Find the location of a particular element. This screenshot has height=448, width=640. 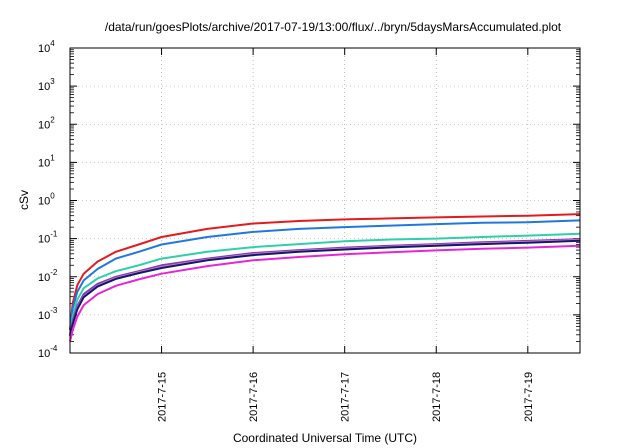

y-tick-label: 10³ is located at coordinates (46, 85).